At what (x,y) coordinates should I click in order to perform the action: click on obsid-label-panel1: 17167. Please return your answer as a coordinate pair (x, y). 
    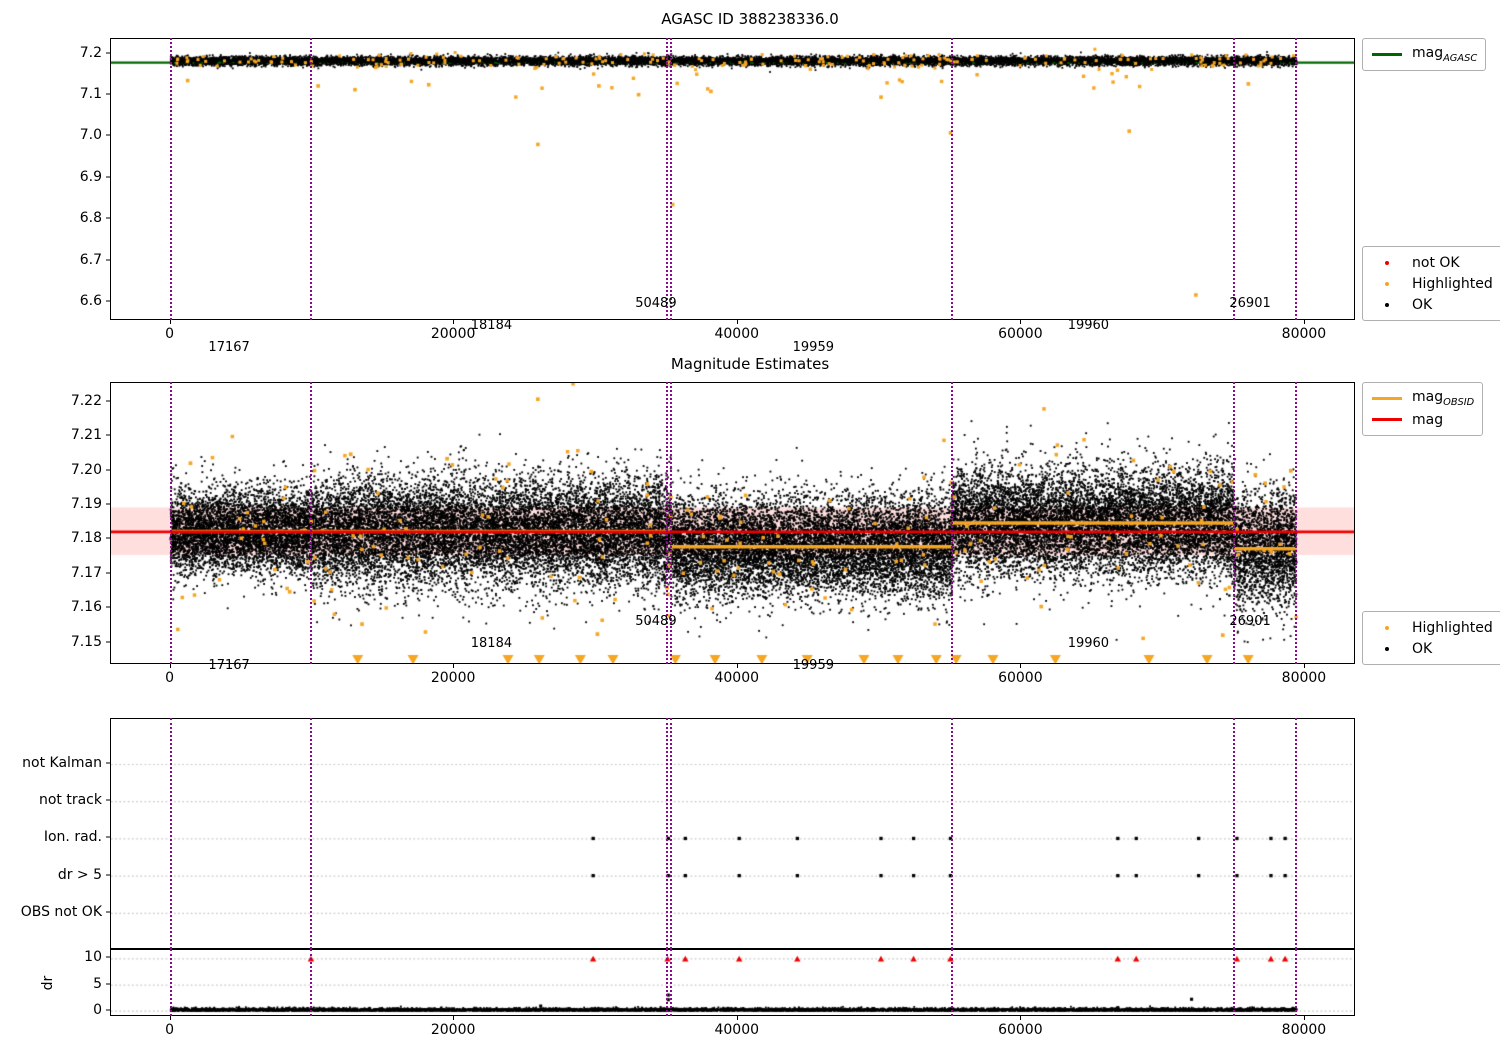
    Looking at the image, I should click on (229, 347).